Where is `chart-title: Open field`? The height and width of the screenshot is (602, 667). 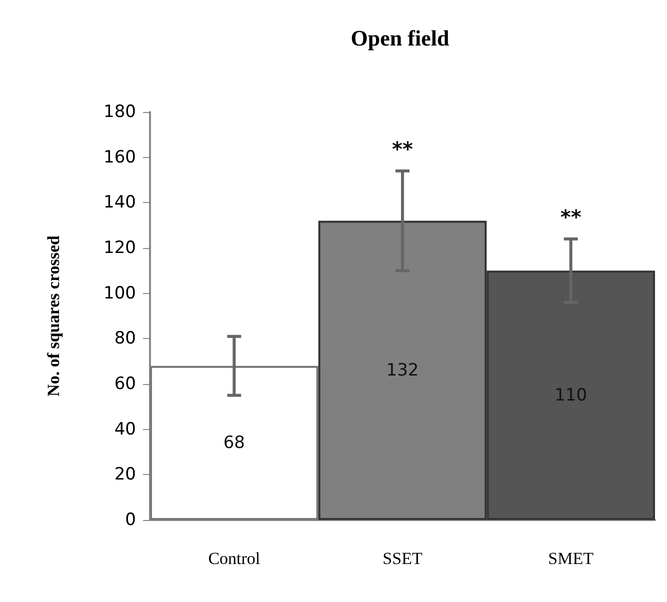
chart-title: Open field is located at coordinates (400, 38).